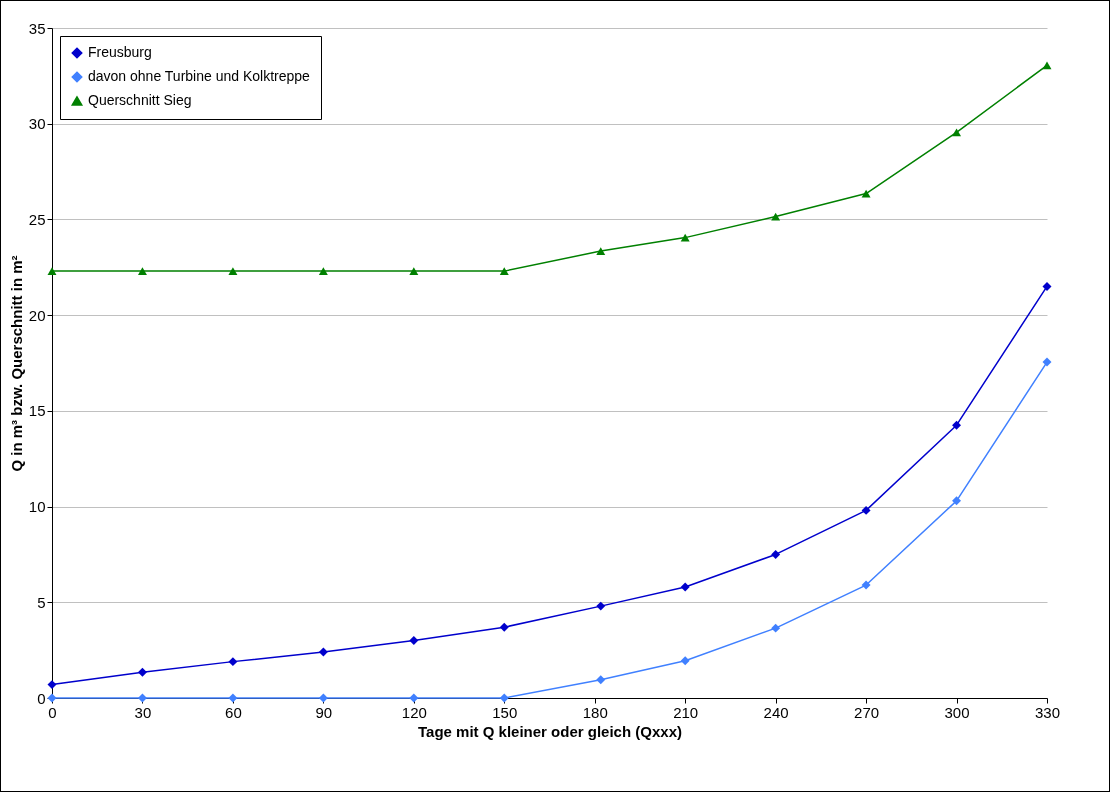  Describe the element at coordinates (143, 712) in the screenshot. I see `x-tick-label: 30` at that location.